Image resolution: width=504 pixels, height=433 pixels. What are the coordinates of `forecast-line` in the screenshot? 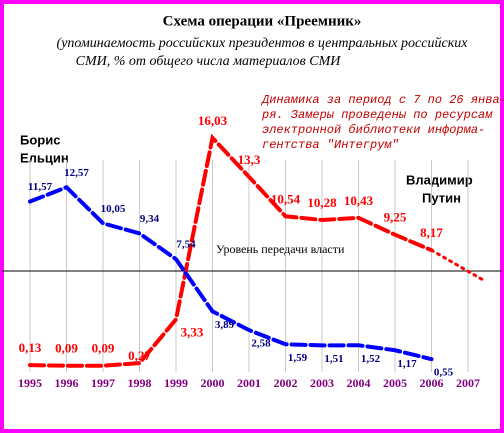 It's located at (457, 265).